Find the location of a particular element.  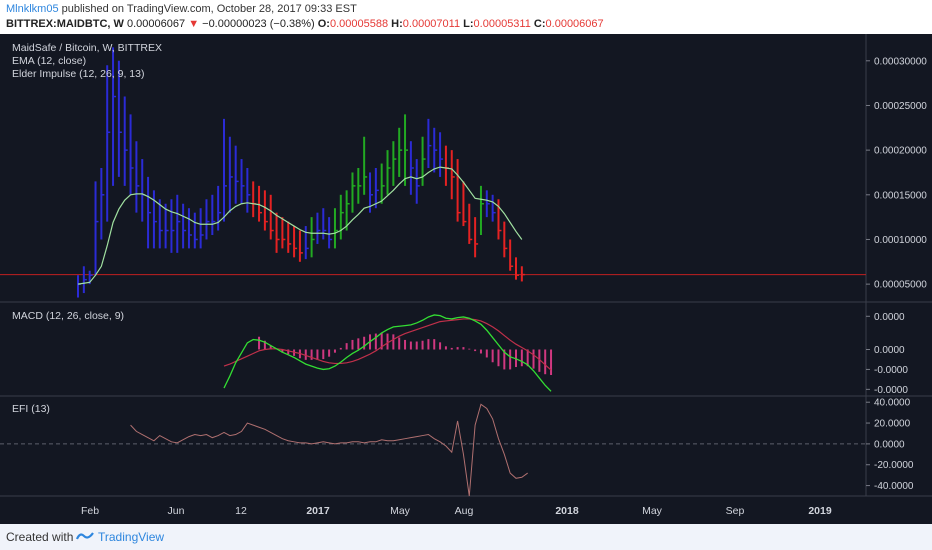

y-tick-label: 0.00030000 is located at coordinates (900, 61).